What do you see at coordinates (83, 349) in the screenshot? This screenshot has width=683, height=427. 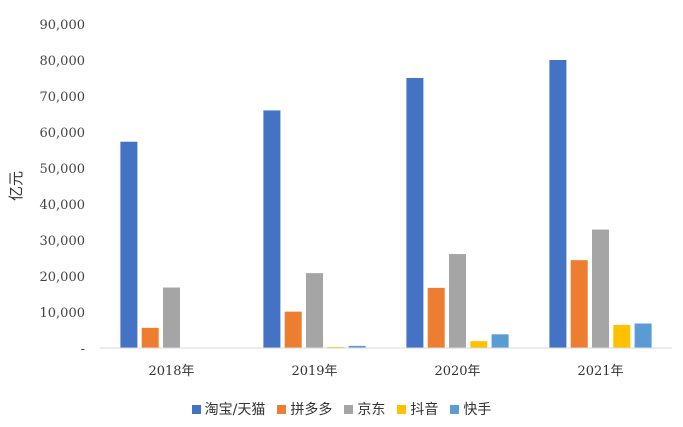 I see `y-tick-label: -` at bounding box center [83, 349].